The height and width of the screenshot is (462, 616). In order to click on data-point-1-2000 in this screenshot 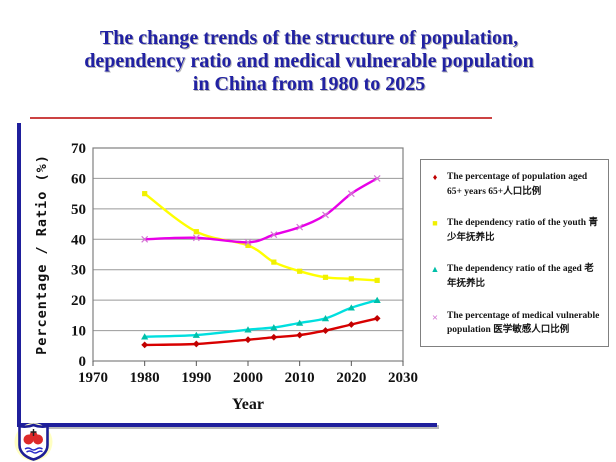, I will do `click(248, 245)`.